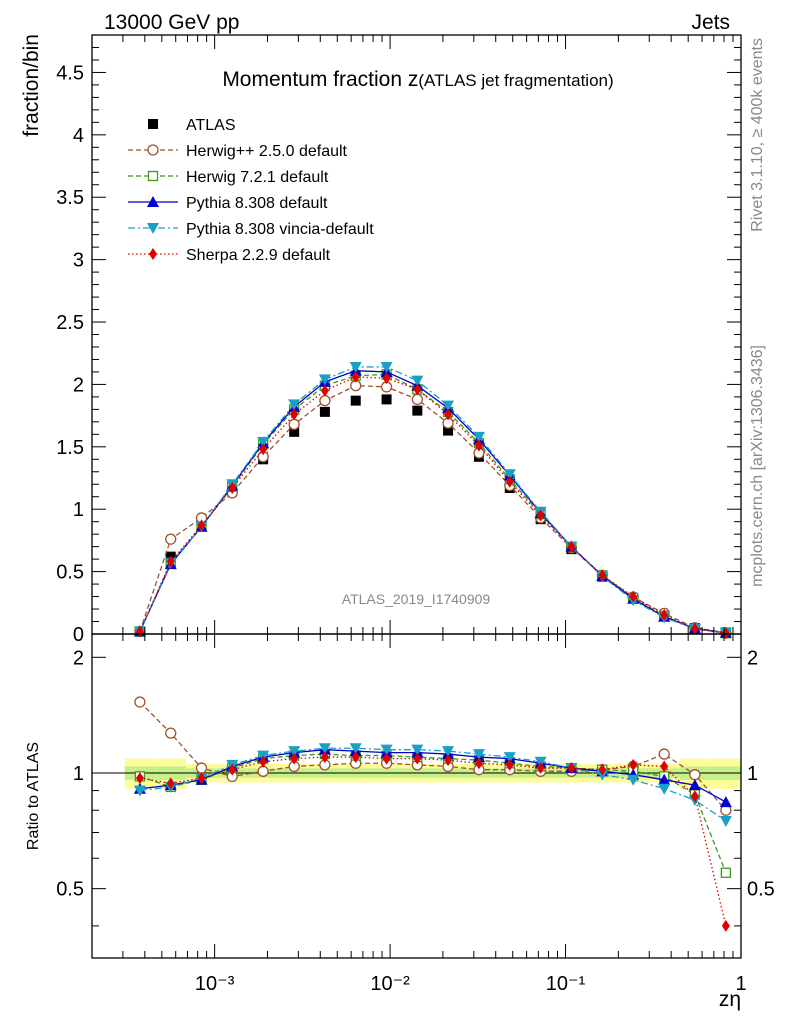 The width and height of the screenshot is (786, 1024). Describe the element at coordinates (390, 984) in the screenshot. I see `x-tick-label: 10⁻²` at that location.